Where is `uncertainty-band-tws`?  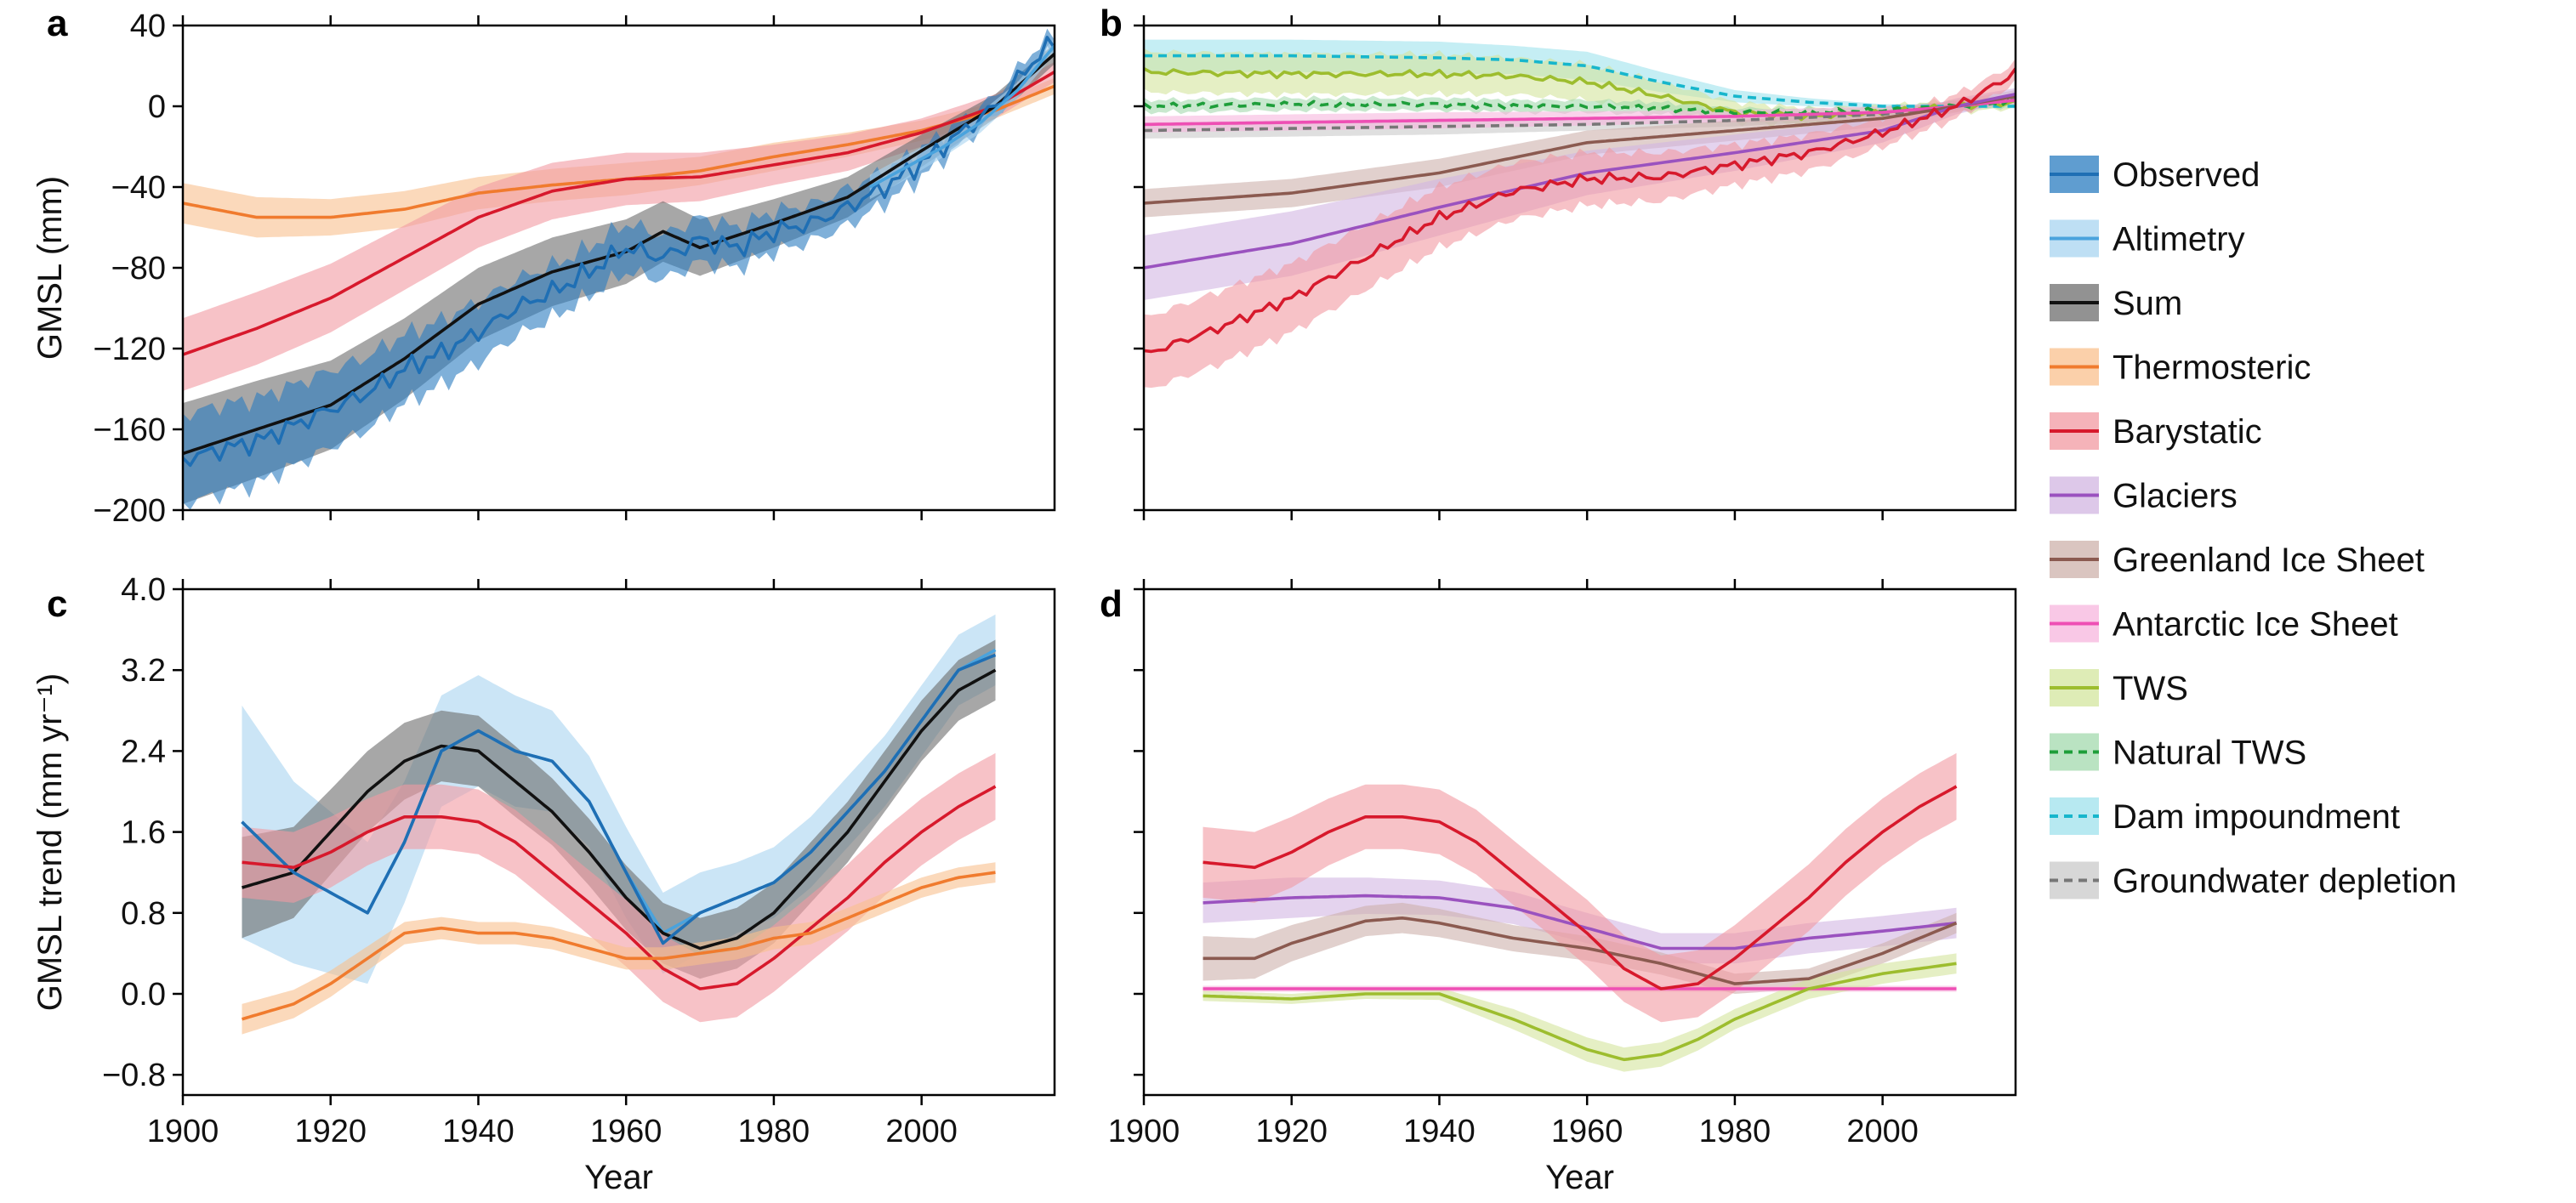
uncertainty-band-tws is located at coordinates (1580, 88).